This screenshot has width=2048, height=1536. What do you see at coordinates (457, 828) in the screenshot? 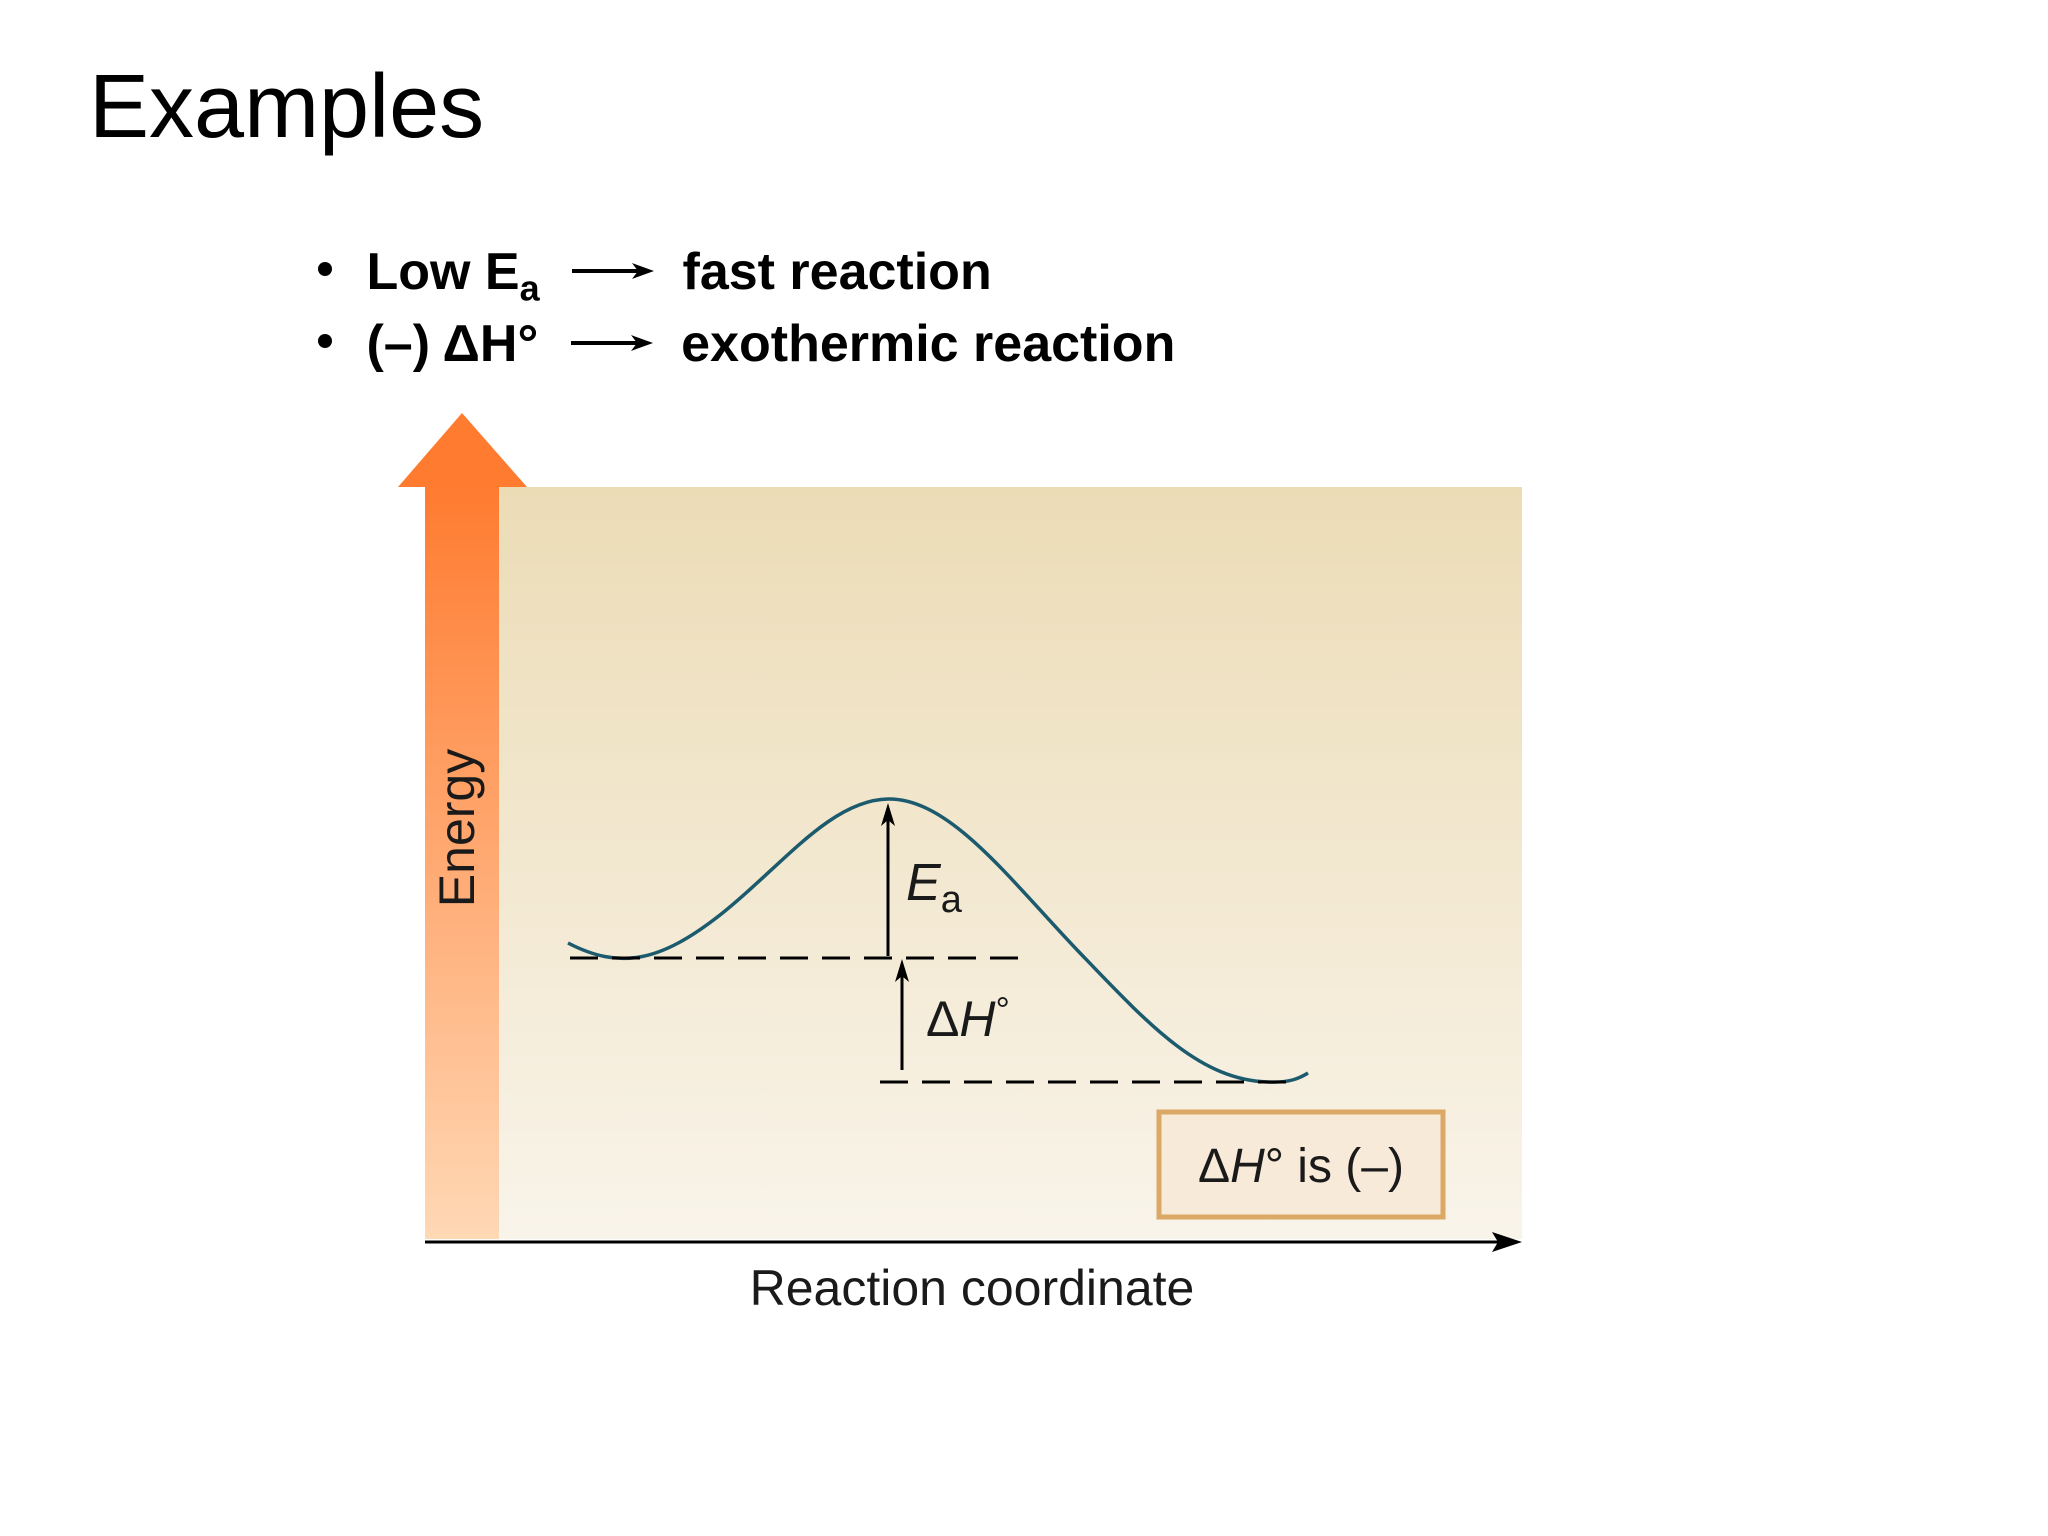
I see `y-axis-label: Energy` at bounding box center [457, 828].